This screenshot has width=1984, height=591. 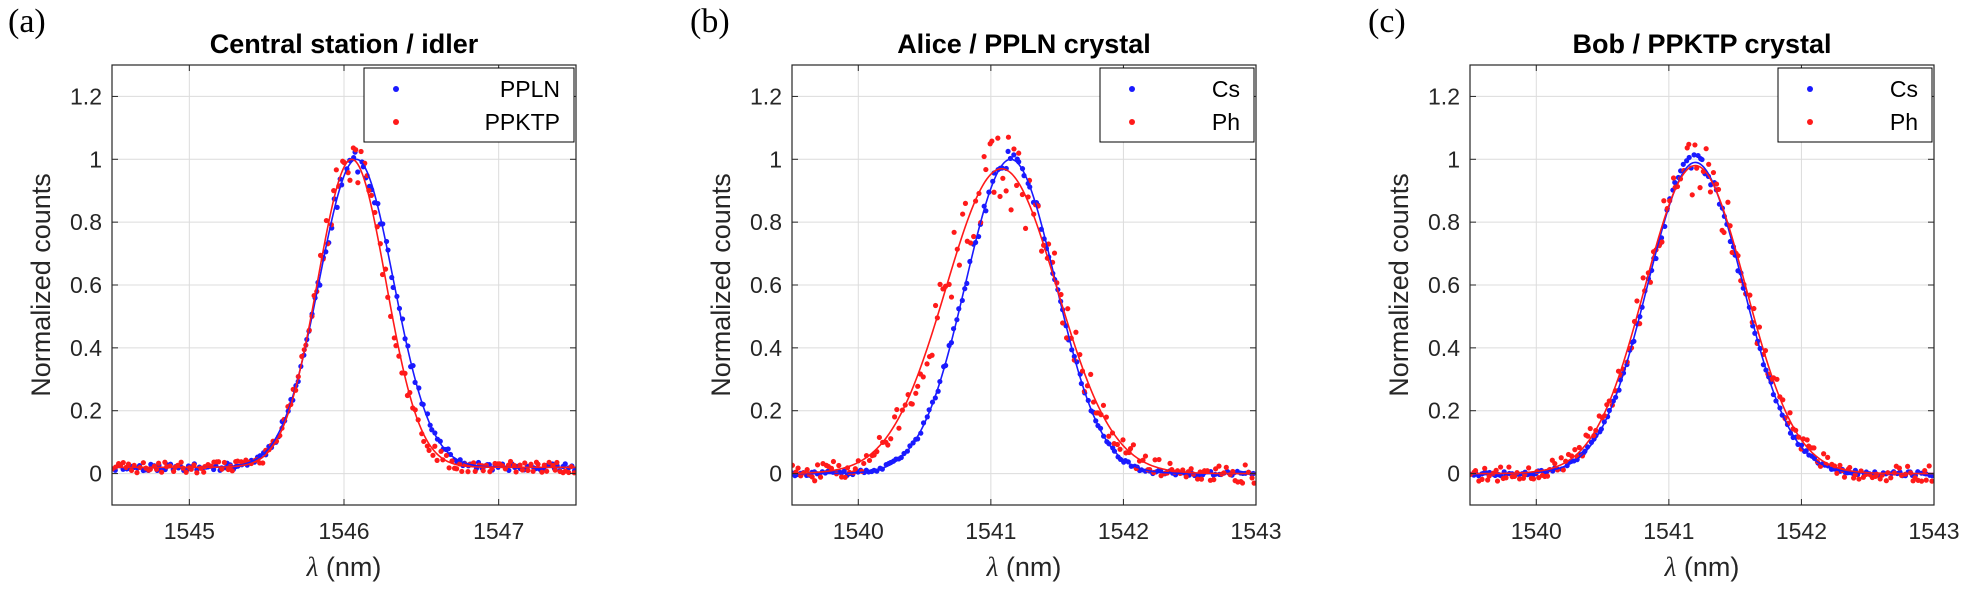 I want to click on legend: Cs Ph, so click(x=1177, y=105).